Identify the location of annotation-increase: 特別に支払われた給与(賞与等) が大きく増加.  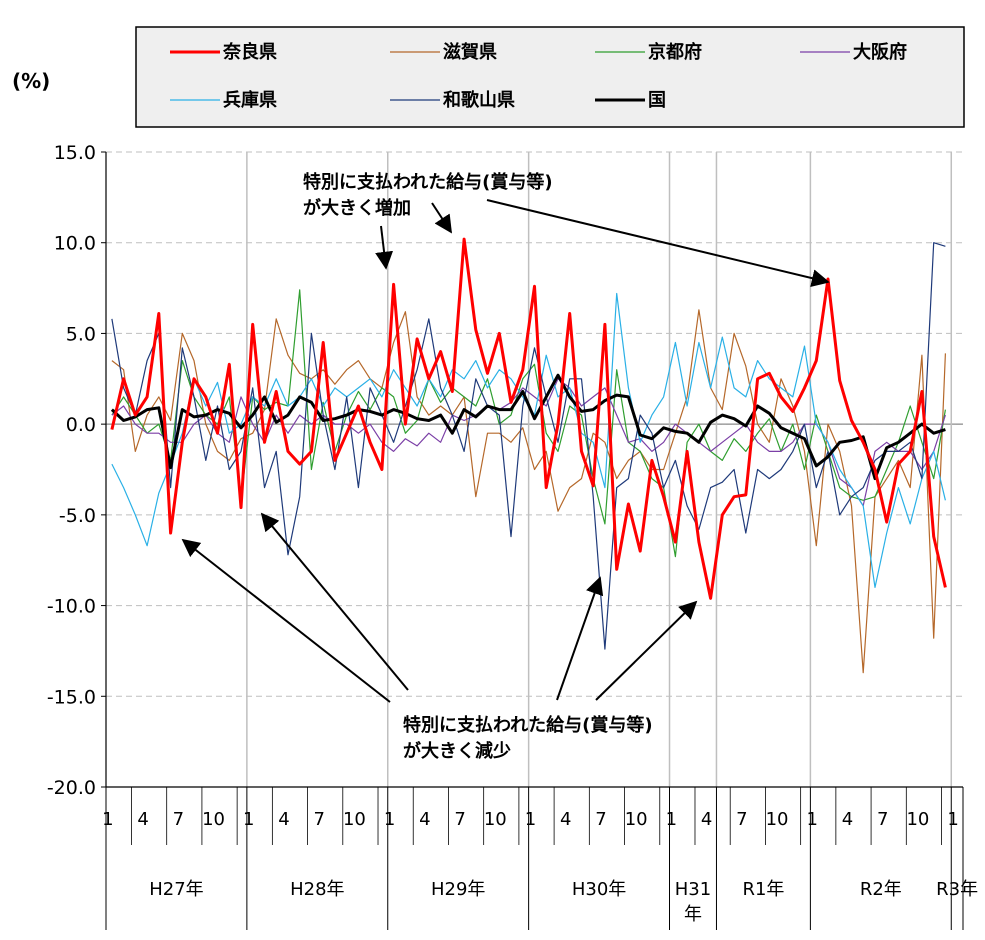
(428, 195).